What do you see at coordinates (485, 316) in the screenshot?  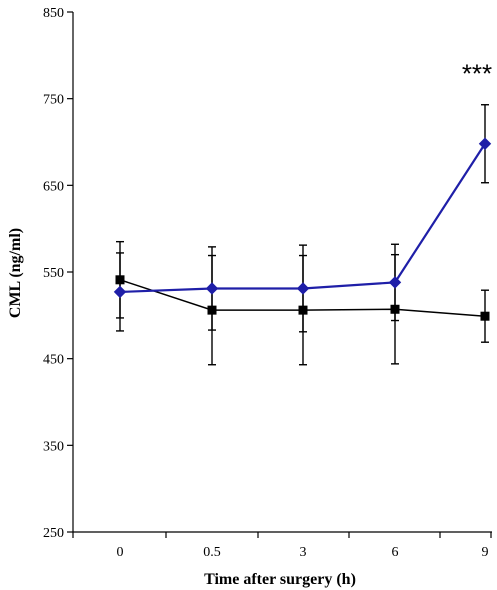 I see `data-point-square` at bounding box center [485, 316].